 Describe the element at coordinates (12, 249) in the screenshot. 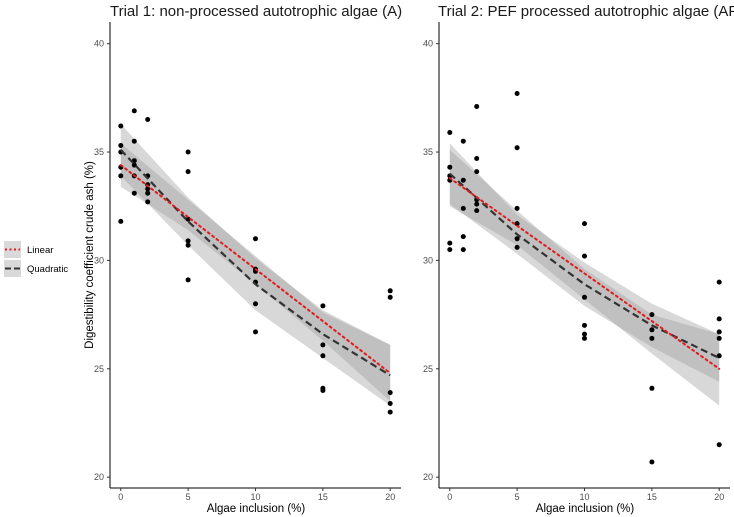

I see `legend-linear-key-bg` at that location.